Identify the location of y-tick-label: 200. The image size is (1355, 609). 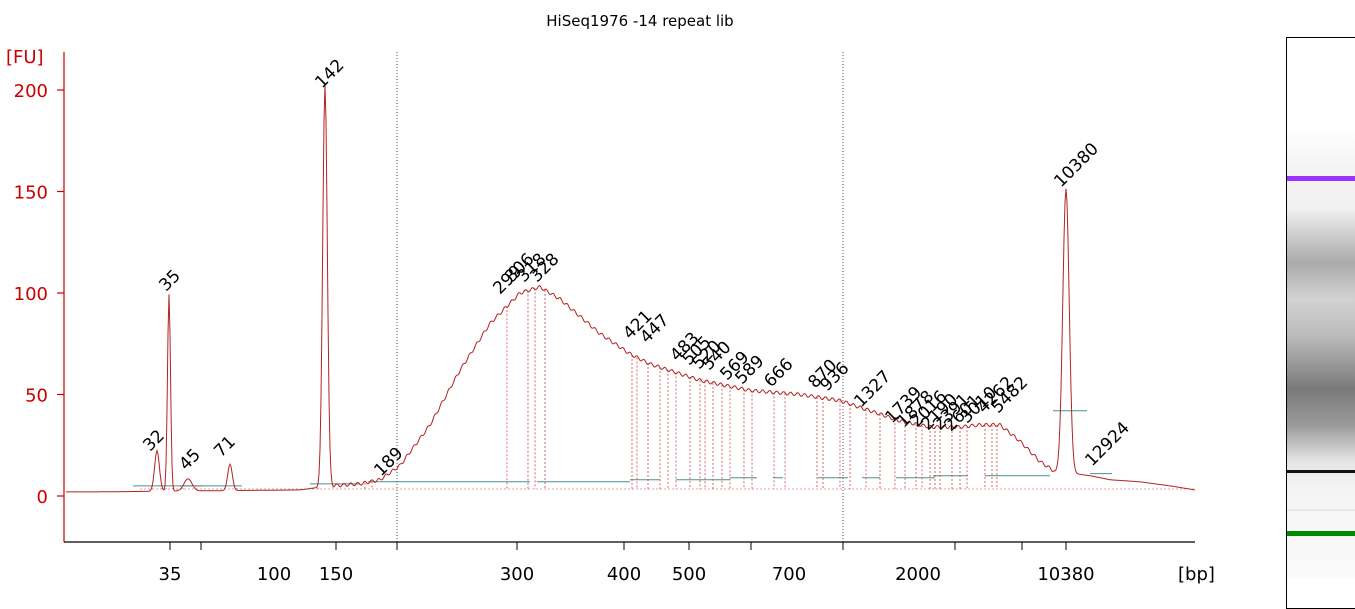
(31, 91).